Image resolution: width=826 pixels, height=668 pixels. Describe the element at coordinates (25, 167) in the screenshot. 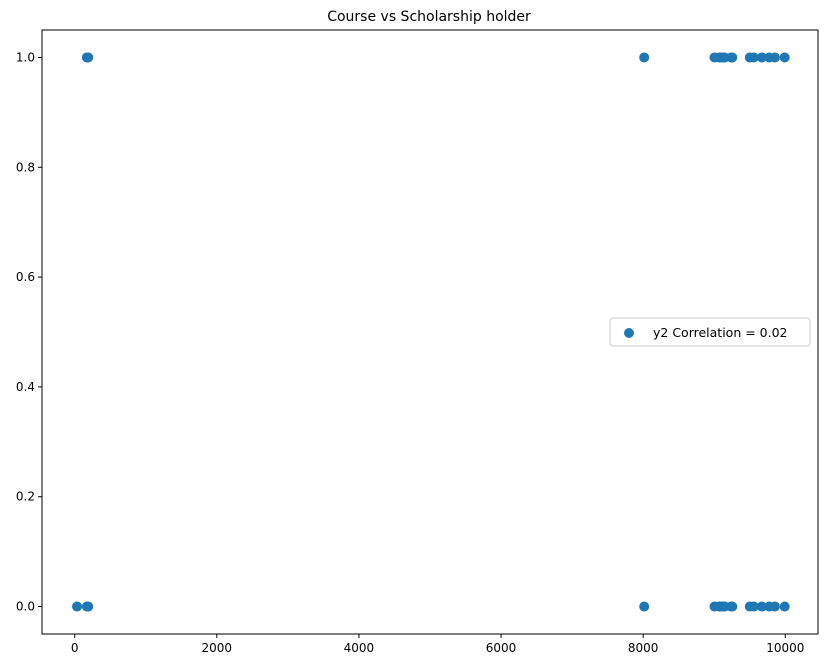

I see `y-tick-label: 0.8` at that location.